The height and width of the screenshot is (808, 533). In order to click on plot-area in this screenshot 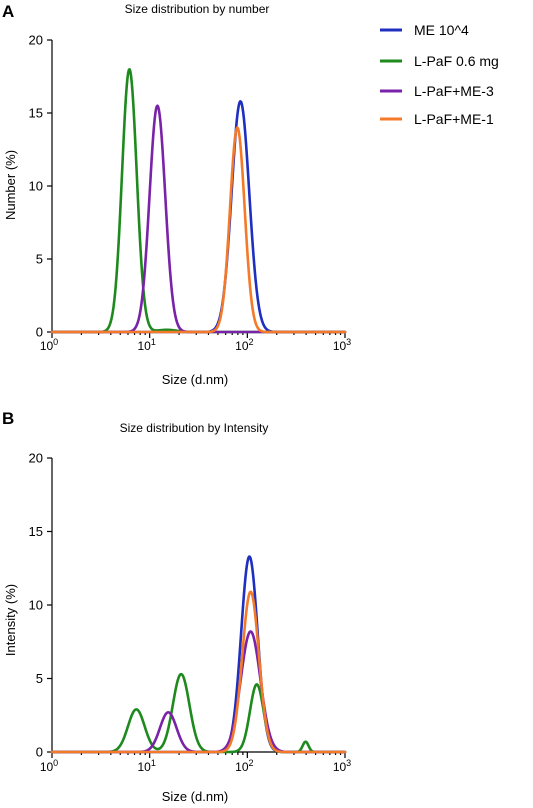, I will do `click(198, 654)`.